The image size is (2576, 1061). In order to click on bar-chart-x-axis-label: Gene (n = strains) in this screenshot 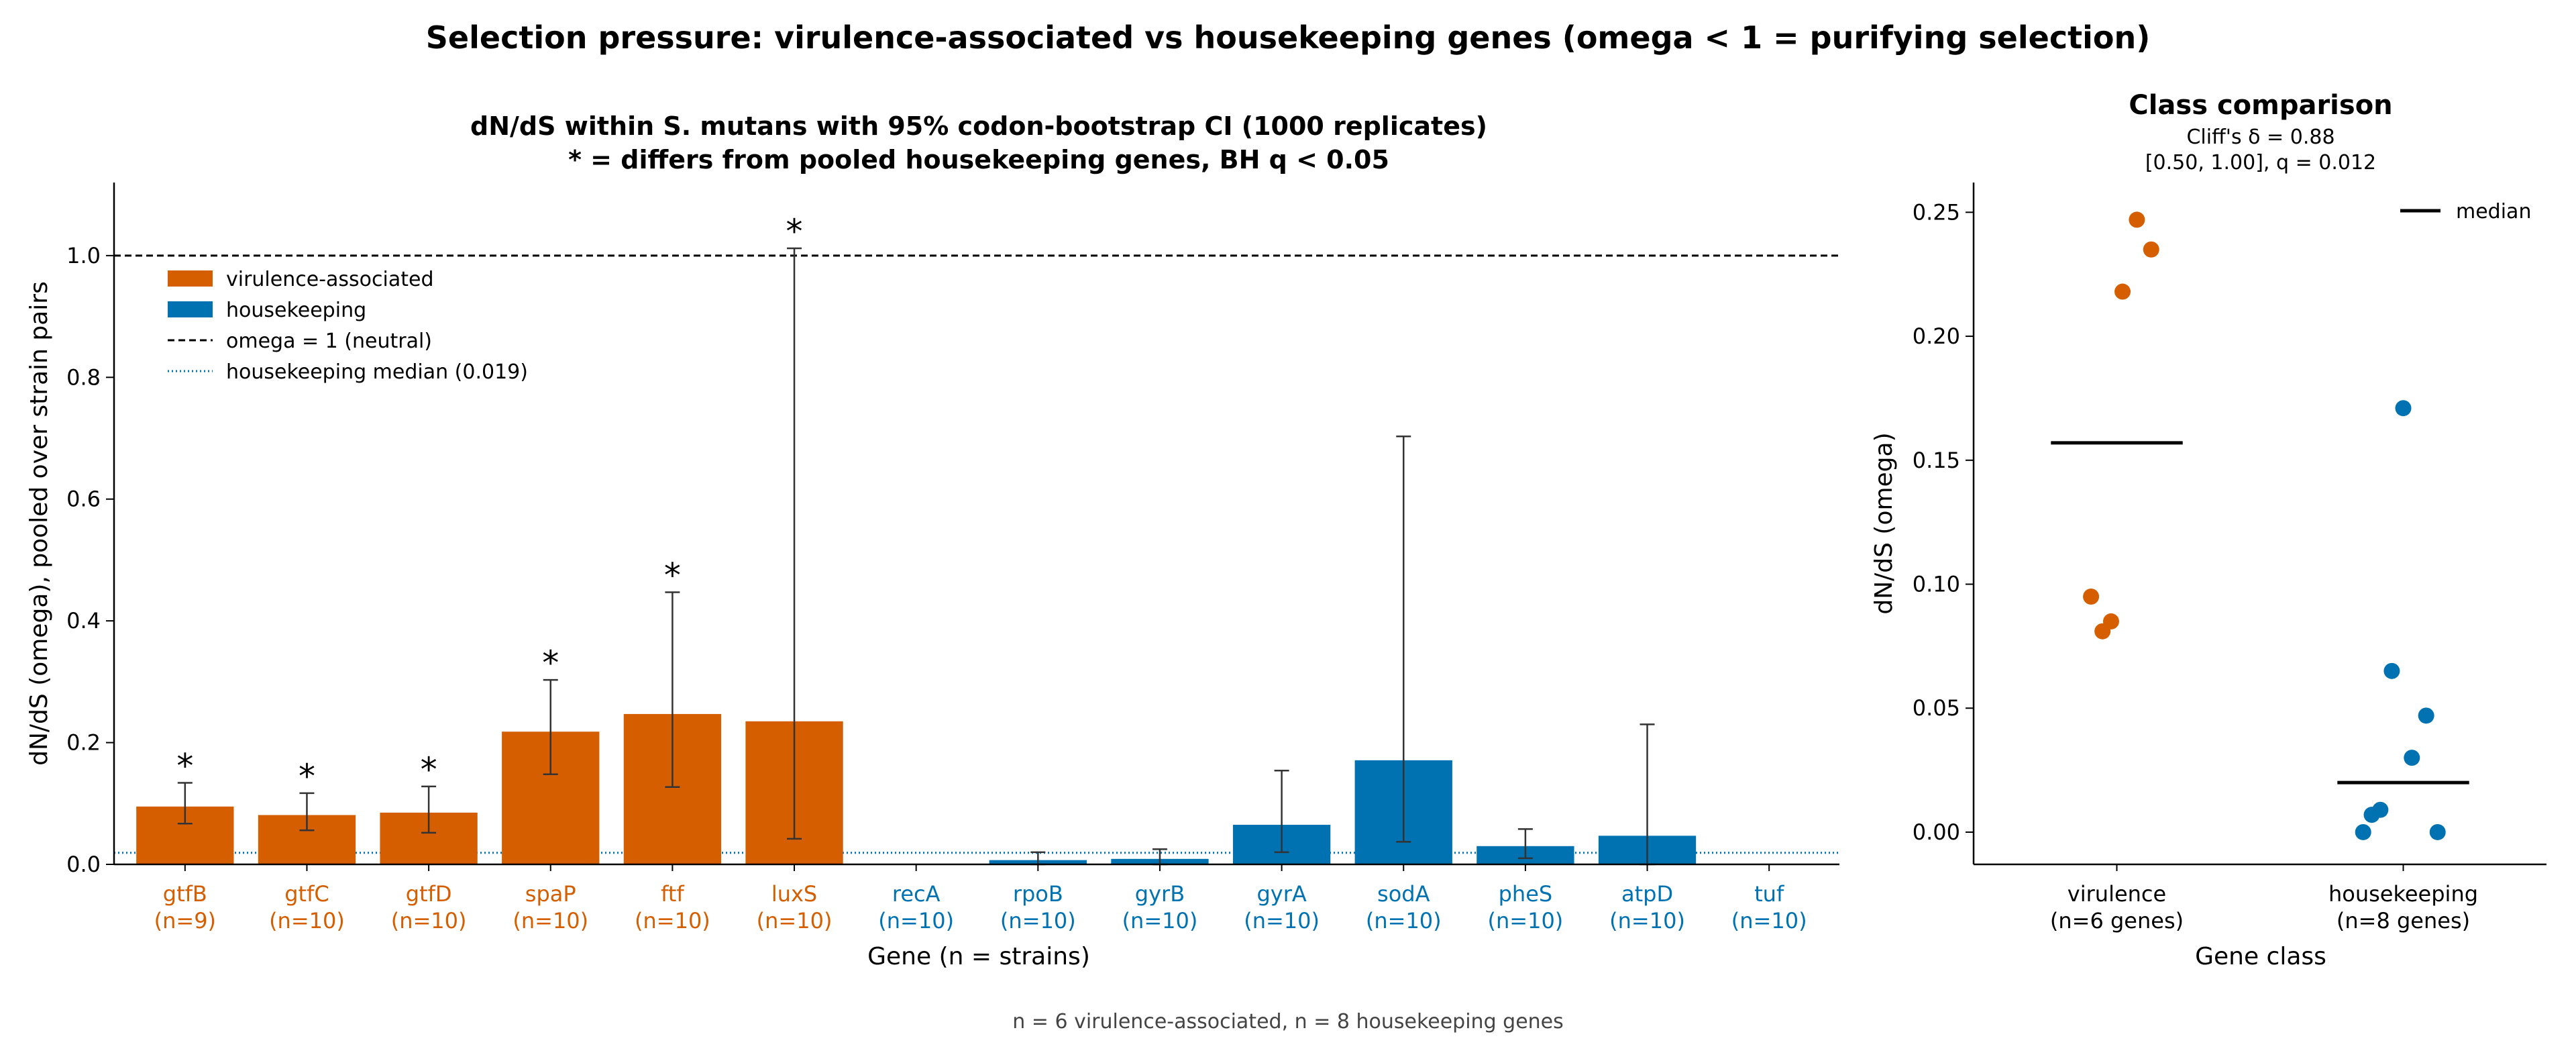, I will do `click(978, 956)`.